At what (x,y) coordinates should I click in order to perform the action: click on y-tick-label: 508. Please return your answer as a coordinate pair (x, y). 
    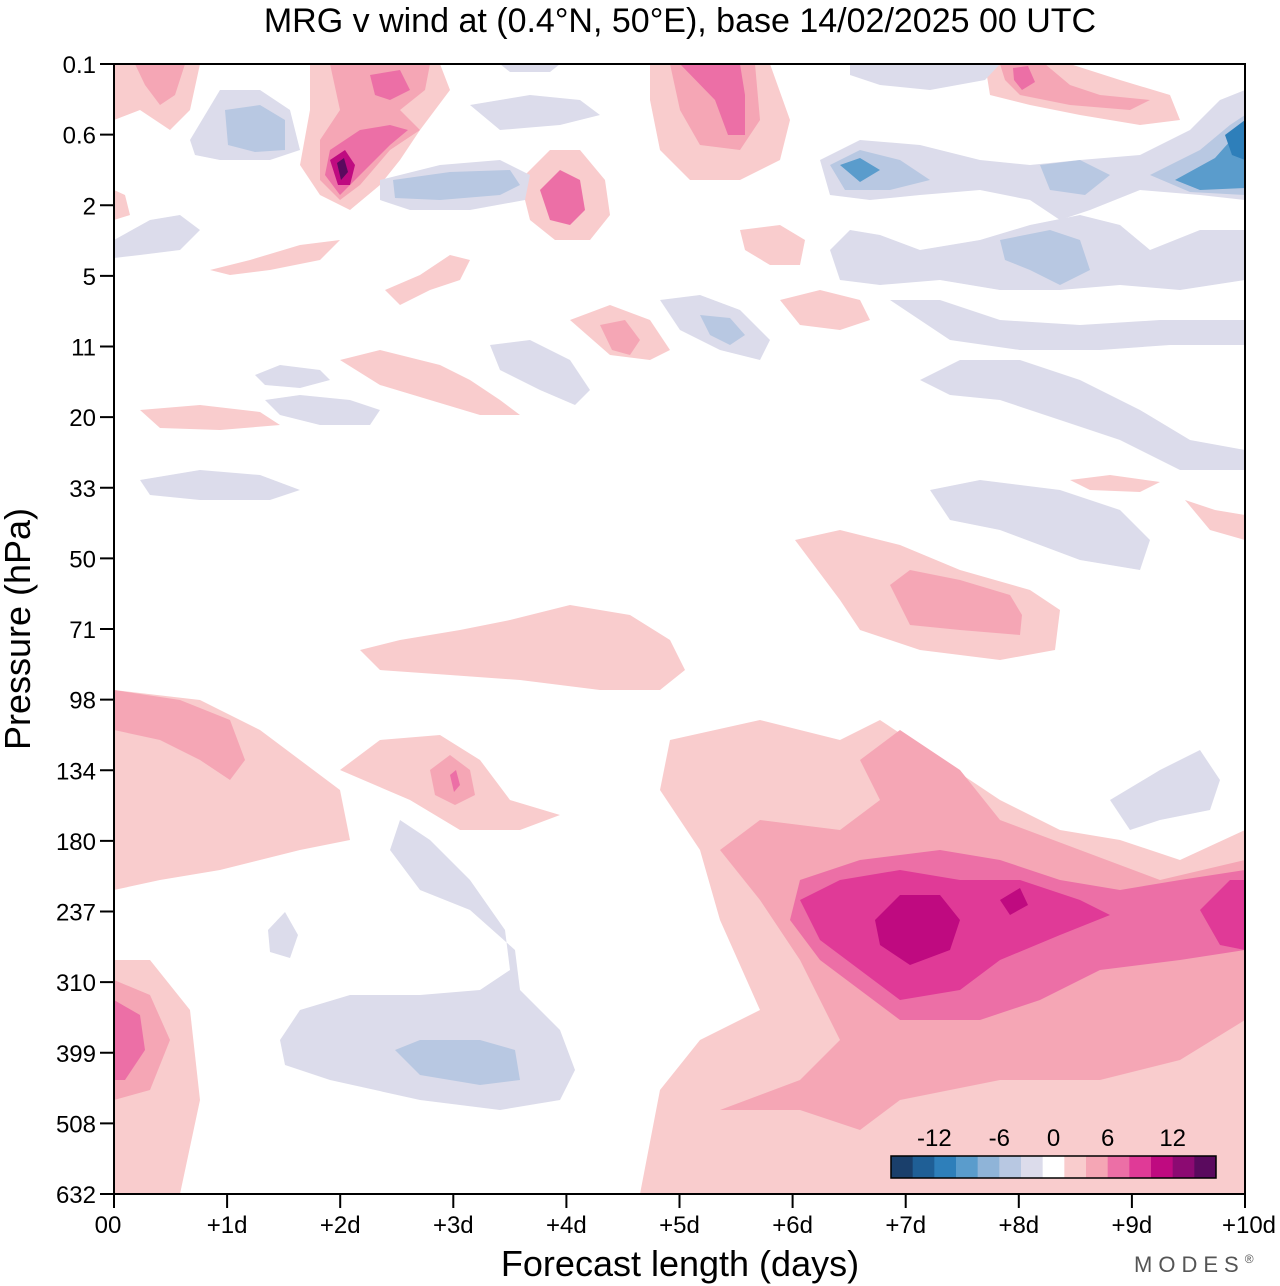
    Looking at the image, I should click on (76, 1124).